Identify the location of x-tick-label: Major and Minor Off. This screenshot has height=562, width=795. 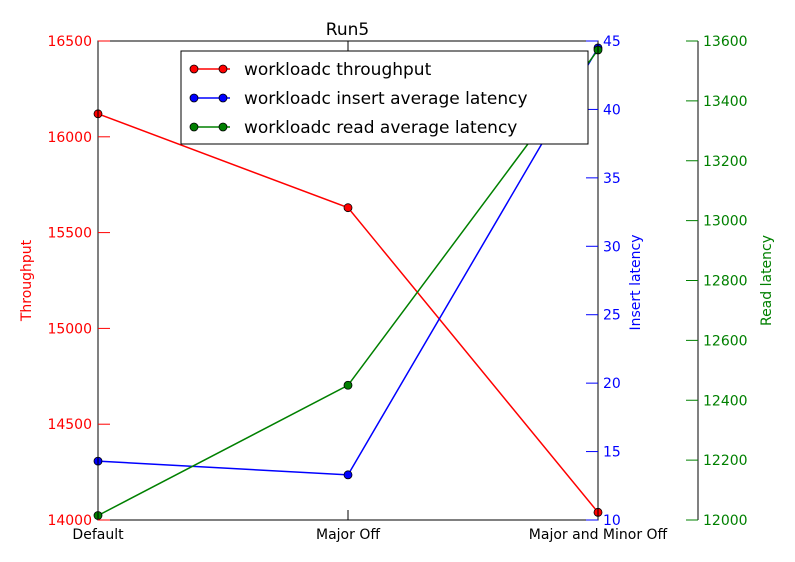
(598, 535).